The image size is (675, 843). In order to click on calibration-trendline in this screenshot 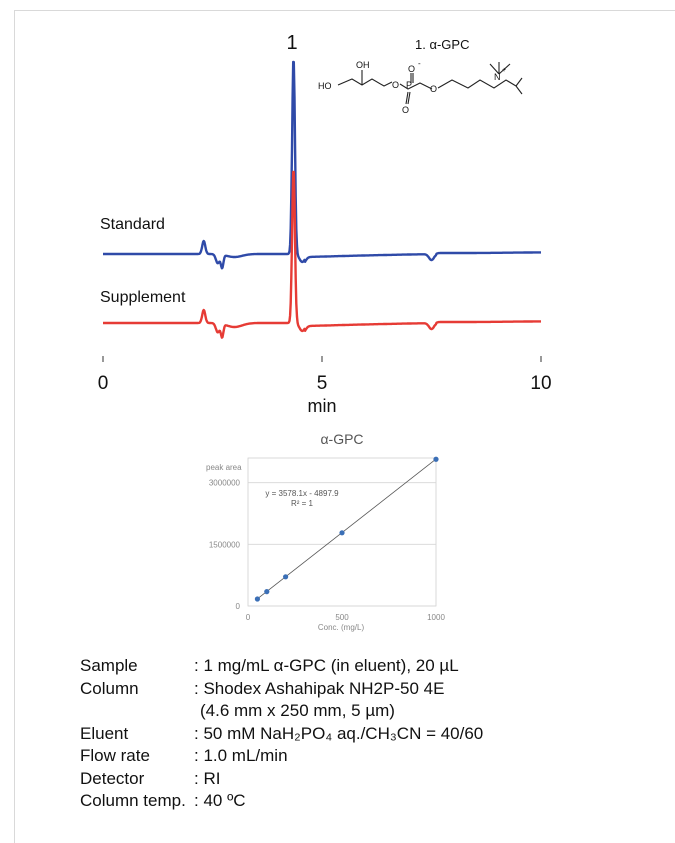, I will do `click(346, 529)`.